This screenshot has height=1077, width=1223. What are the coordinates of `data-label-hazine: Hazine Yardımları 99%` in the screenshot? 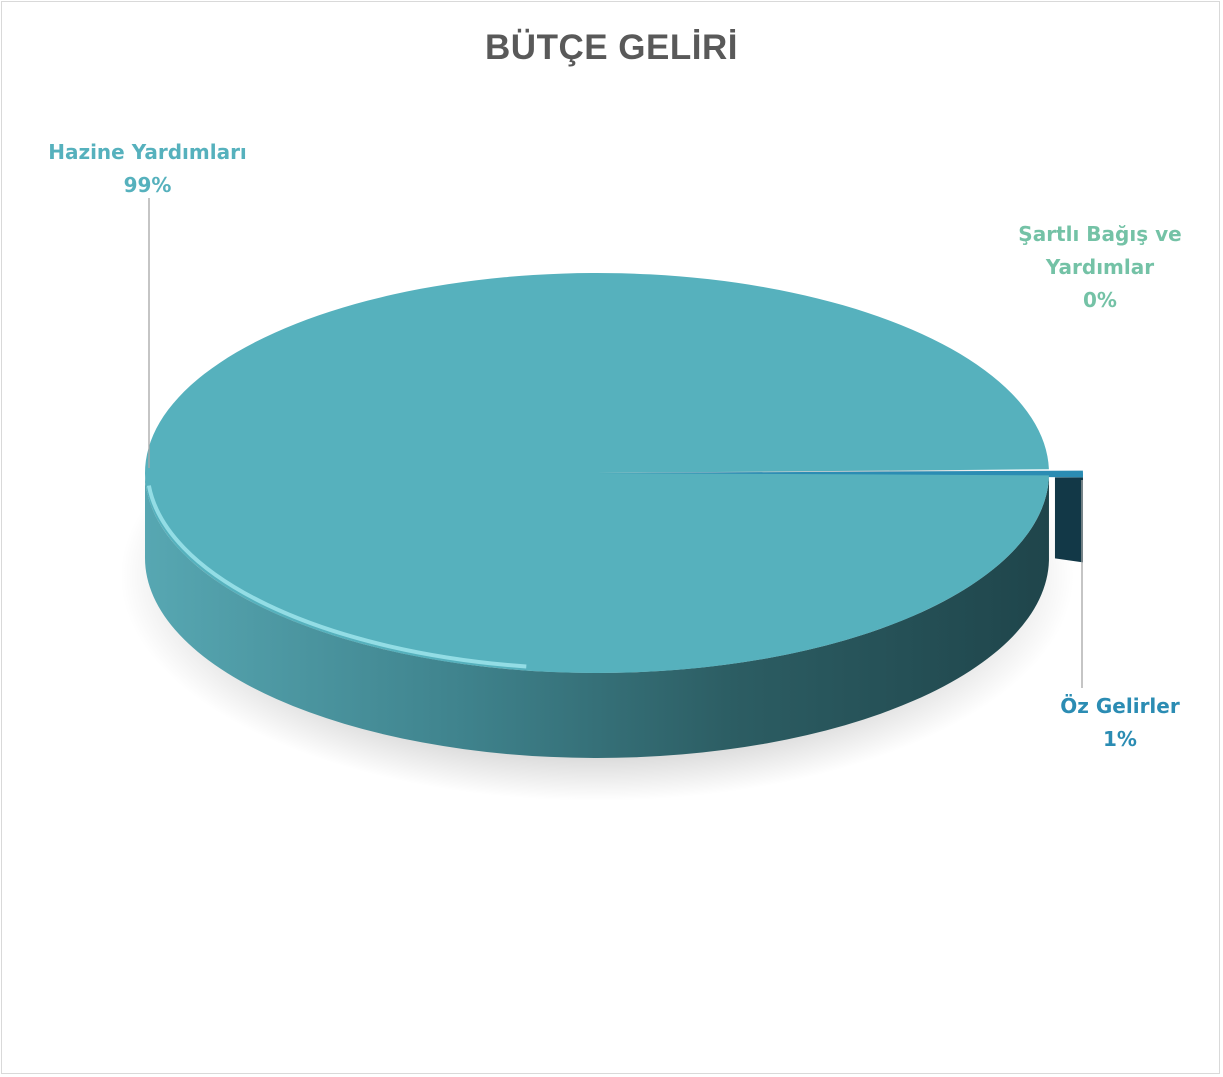 It's located at (147, 169).